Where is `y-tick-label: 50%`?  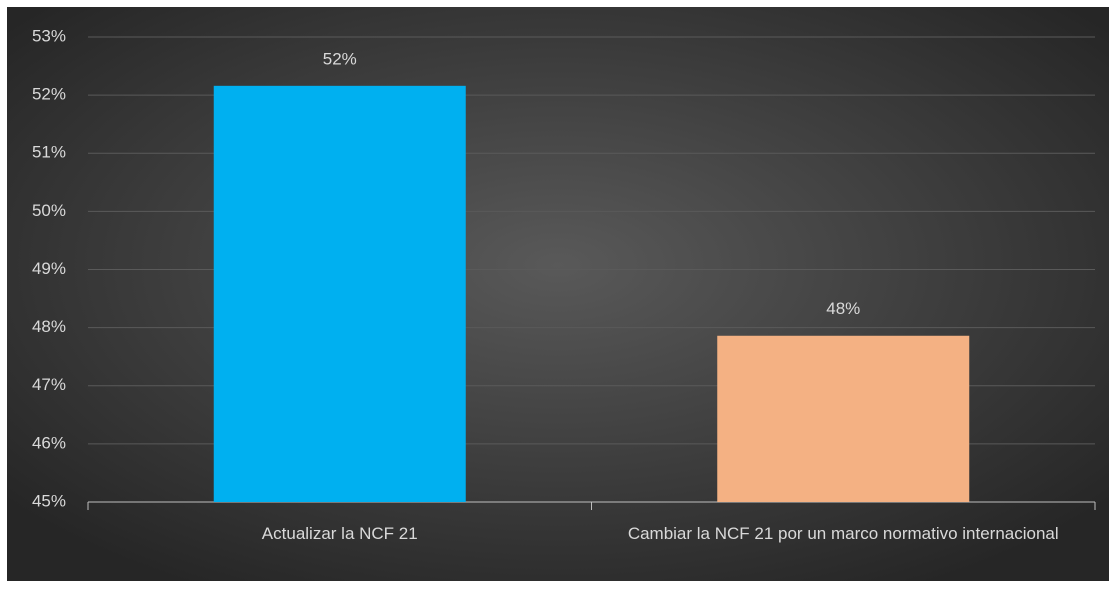 y-tick-label: 50% is located at coordinates (49, 210).